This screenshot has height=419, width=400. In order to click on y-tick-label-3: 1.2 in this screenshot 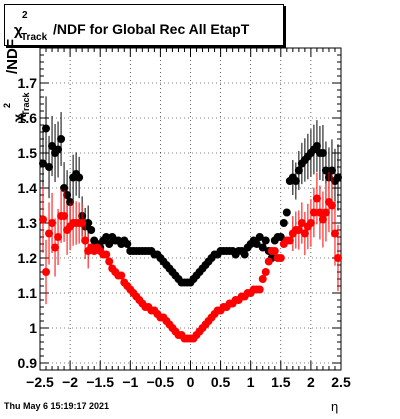, I will do `click(28, 258)`.